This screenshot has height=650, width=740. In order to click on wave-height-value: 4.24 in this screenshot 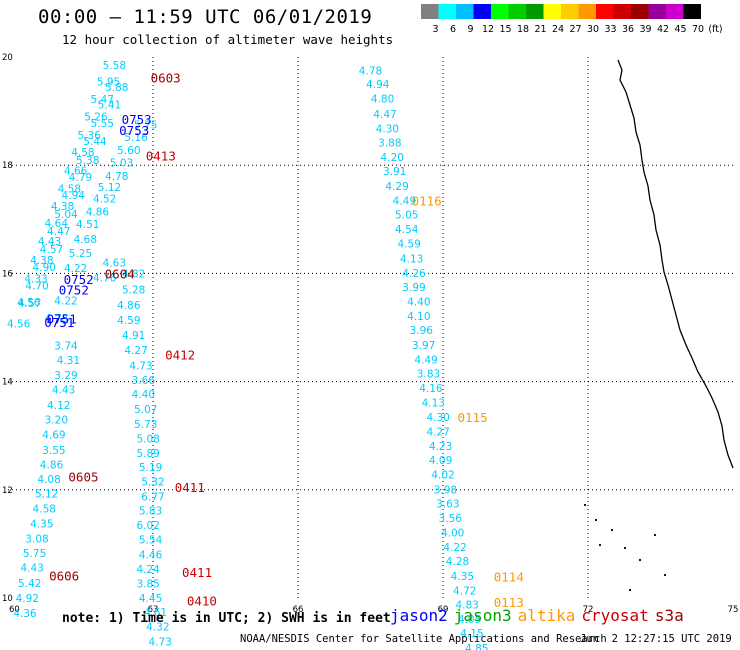, I will do `click(148, 570)`.